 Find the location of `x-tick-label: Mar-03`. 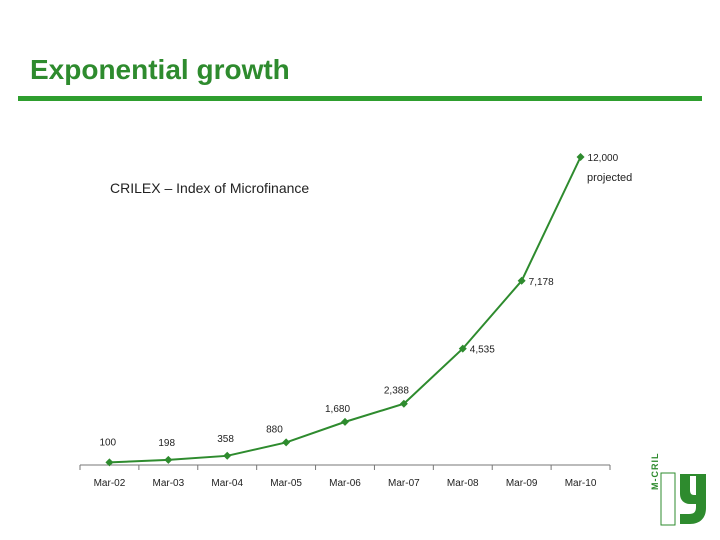

x-tick-label: Mar-03 is located at coordinates (168, 483).